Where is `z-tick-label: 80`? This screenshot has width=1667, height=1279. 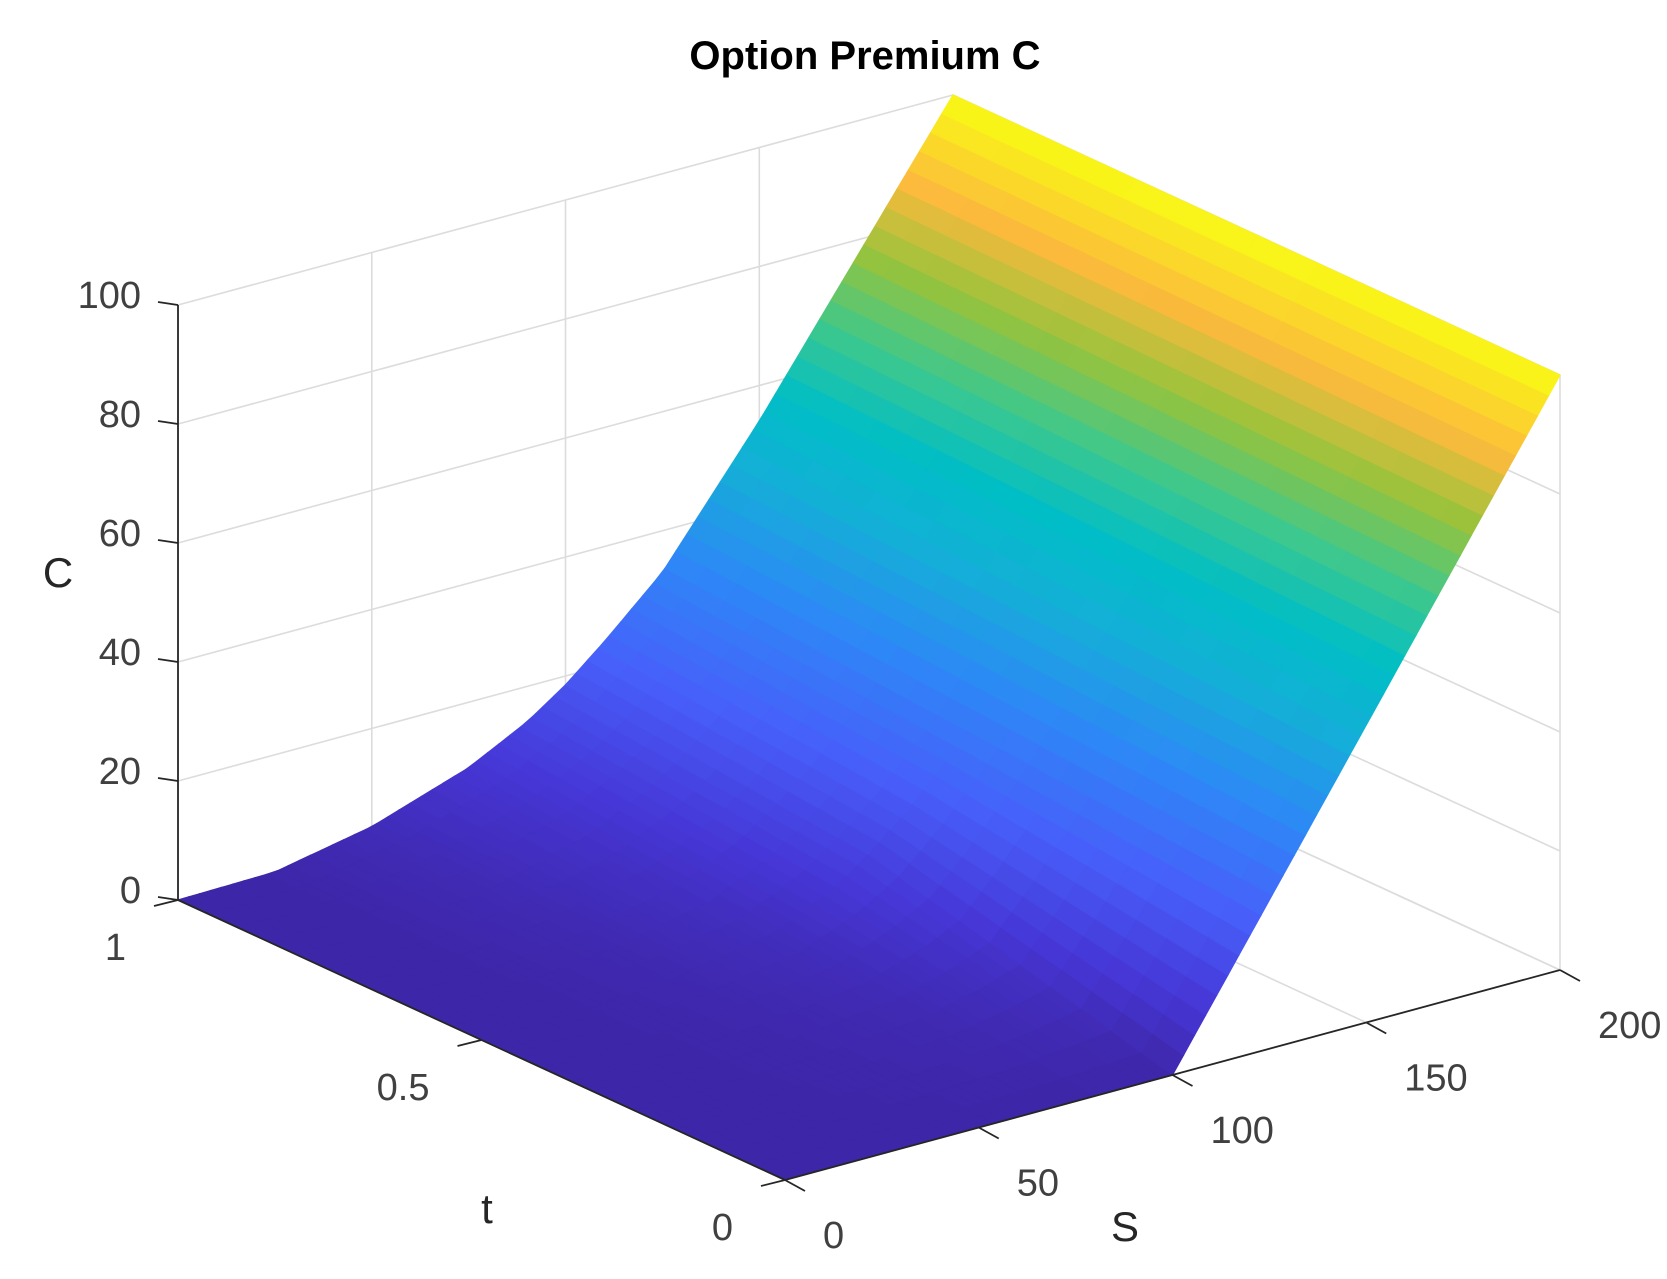 z-tick-label: 80 is located at coordinates (120, 415).